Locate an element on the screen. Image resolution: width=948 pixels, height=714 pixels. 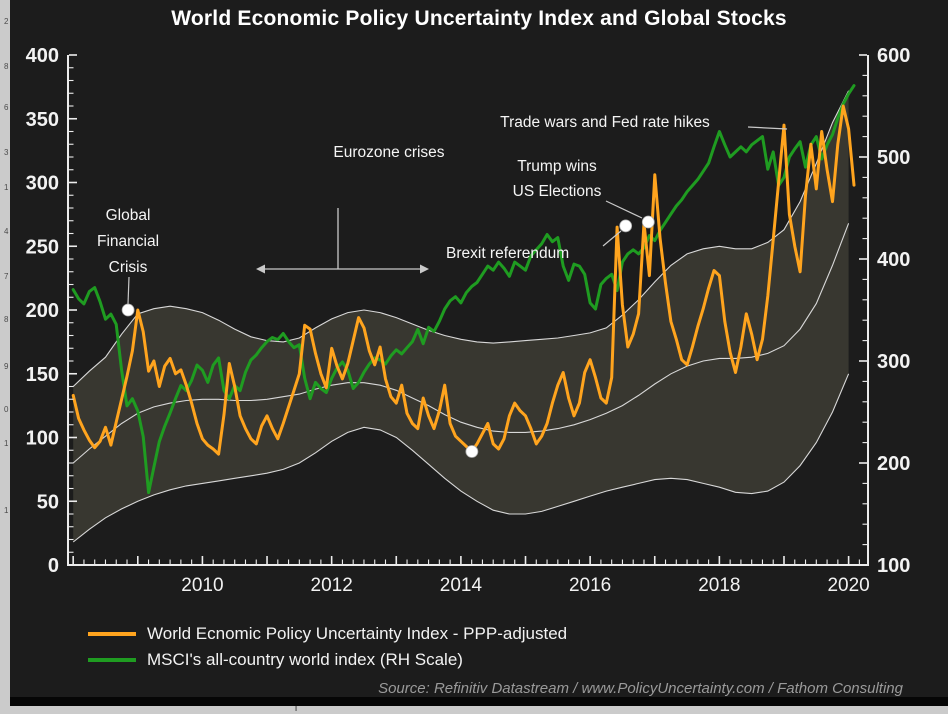
annotation-trump-wins-us-elections-pointer is located at coordinates (624, 209).